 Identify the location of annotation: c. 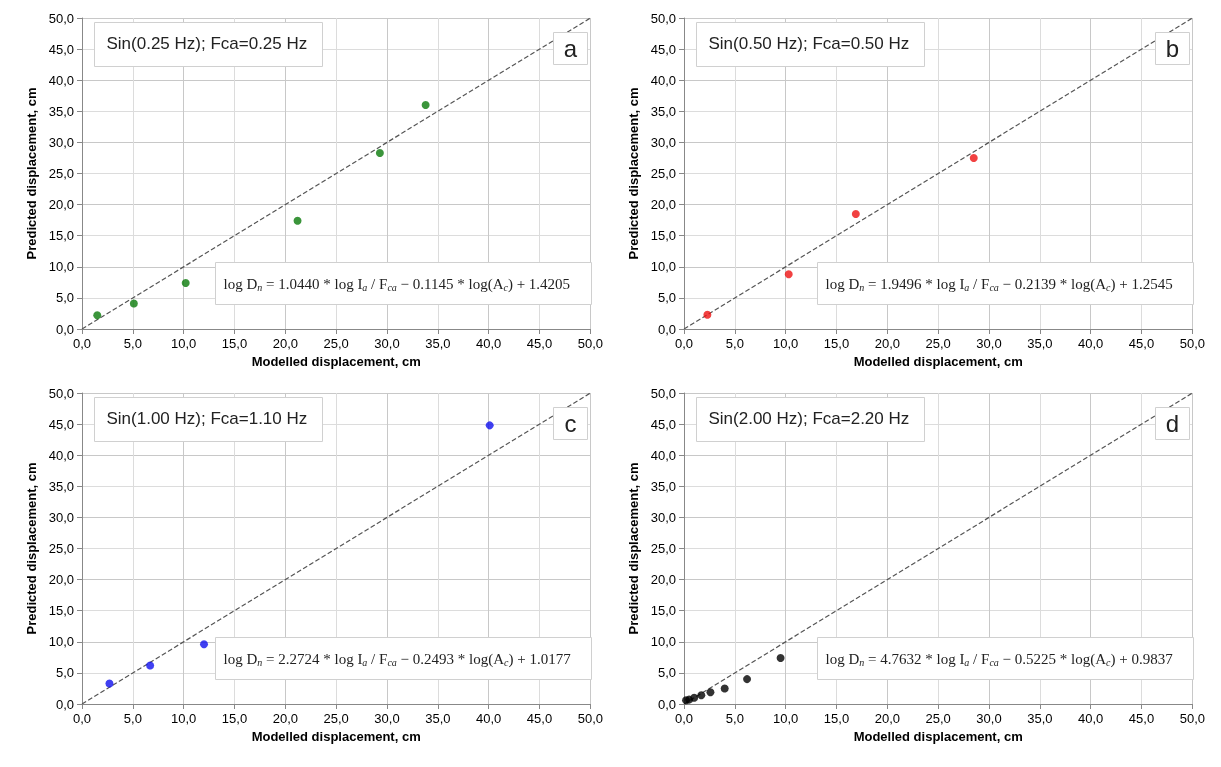
(570, 423).